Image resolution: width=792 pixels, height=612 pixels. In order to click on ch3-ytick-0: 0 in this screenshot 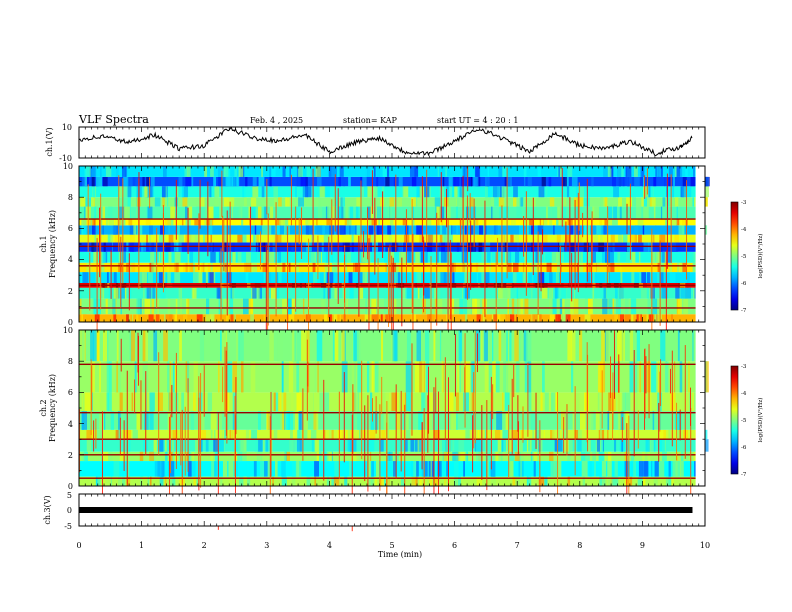, I will do `click(69, 510)`.